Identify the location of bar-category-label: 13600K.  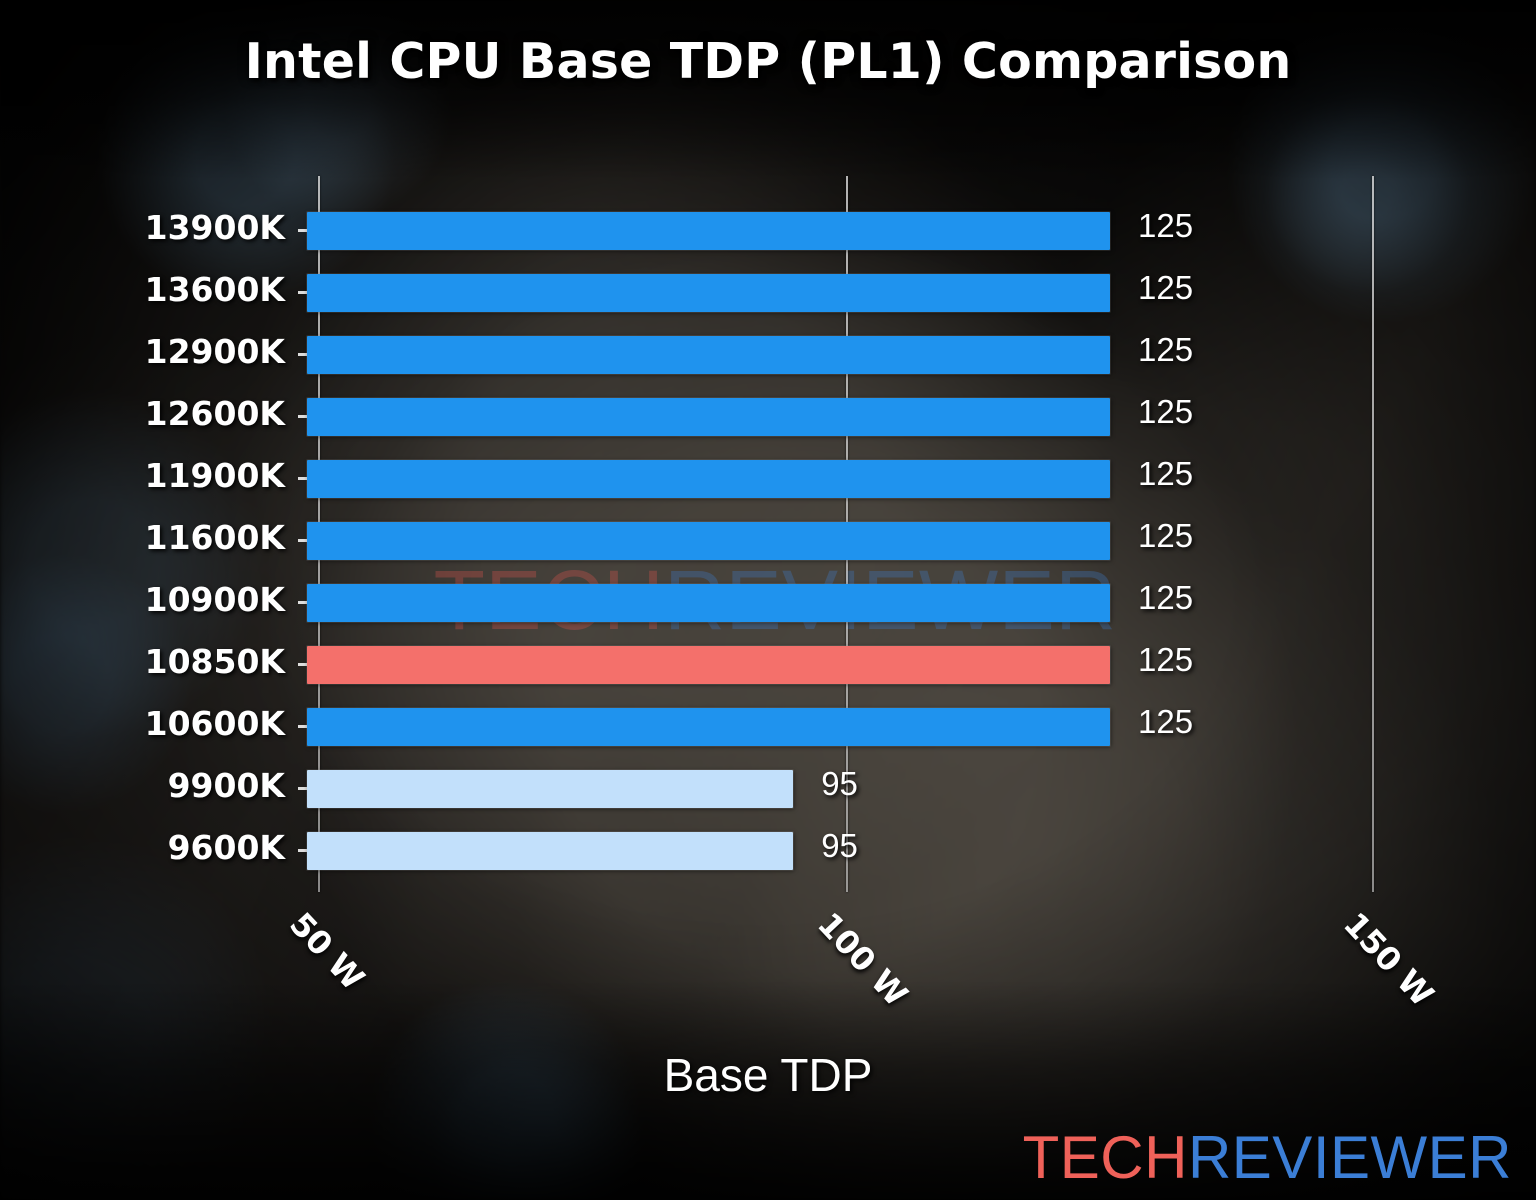
(214, 289).